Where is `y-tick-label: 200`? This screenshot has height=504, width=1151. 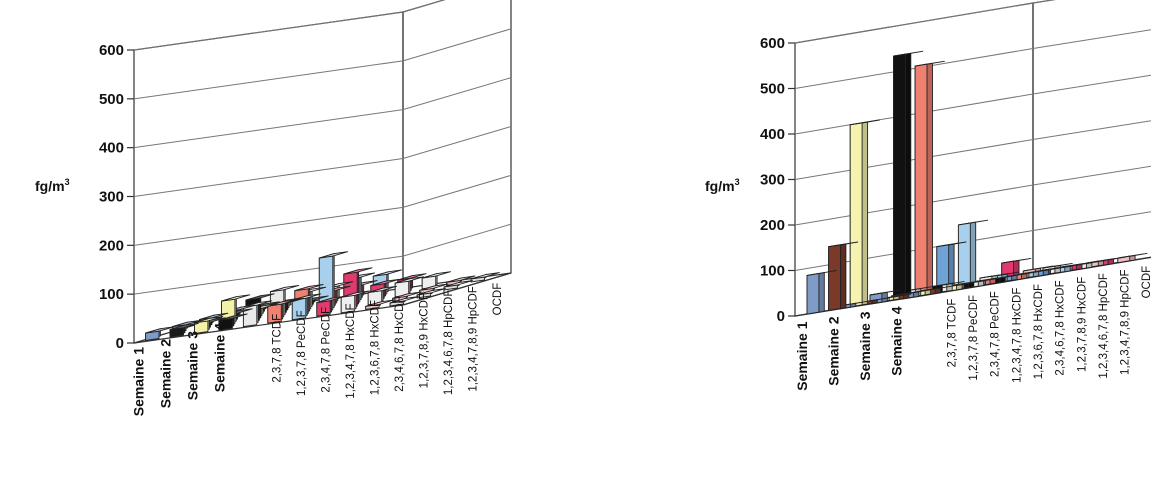 y-tick-label: 200 is located at coordinates (111, 245).